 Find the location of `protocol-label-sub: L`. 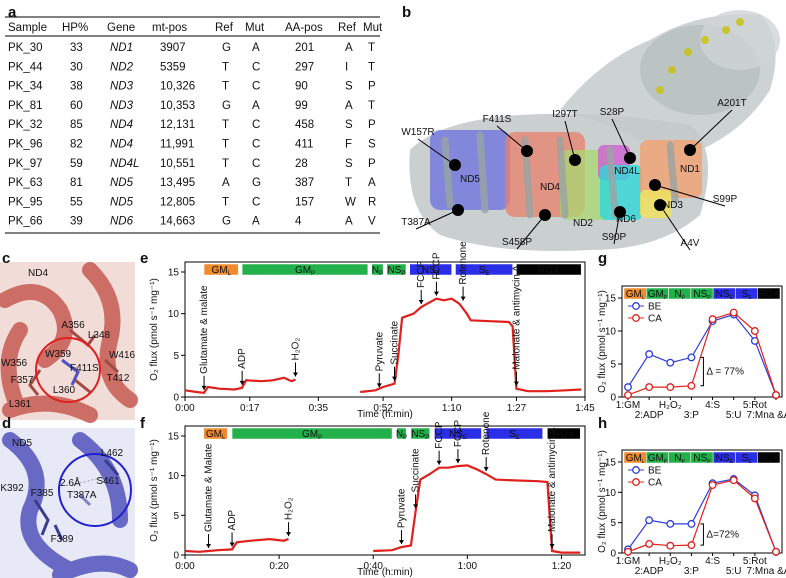

protocol-label-sub: L is located at coordinates (224, 438).